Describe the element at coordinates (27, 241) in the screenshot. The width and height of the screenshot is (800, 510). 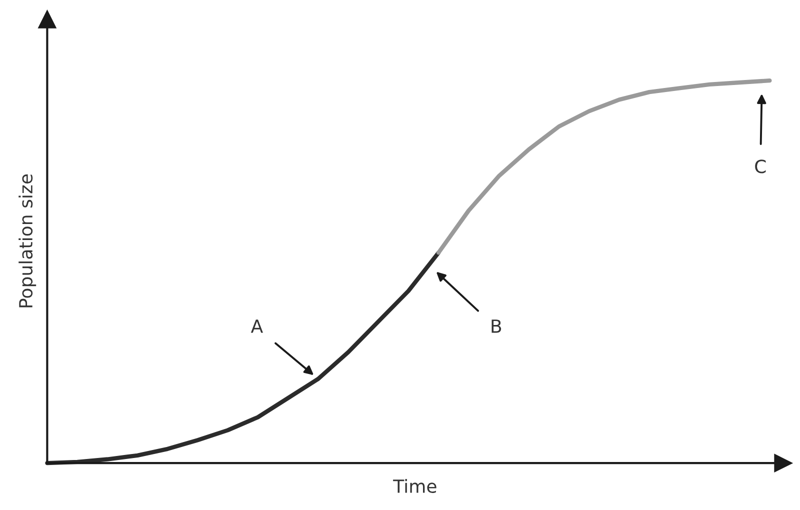
I see `y-axis-title: Population size` at that location.